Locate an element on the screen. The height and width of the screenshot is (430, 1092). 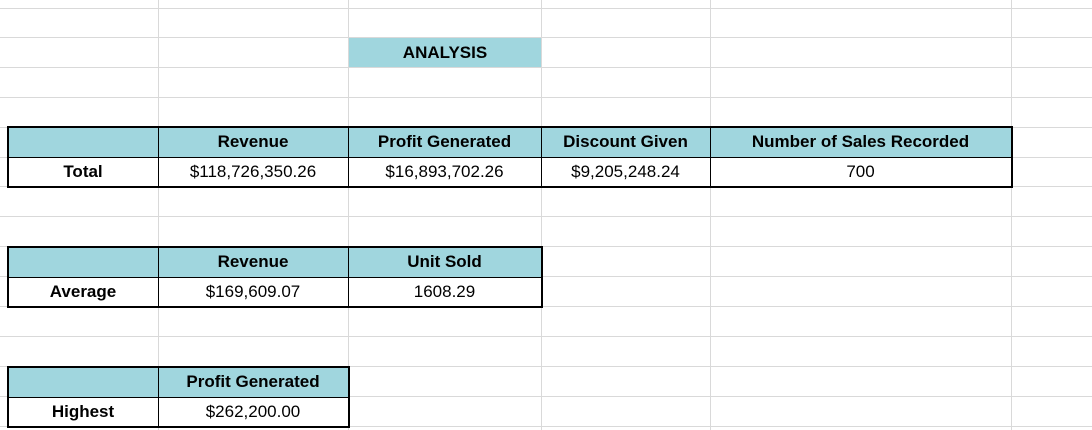
average-header-revenue-cell: Revenue is located at coordinates (253, 262).